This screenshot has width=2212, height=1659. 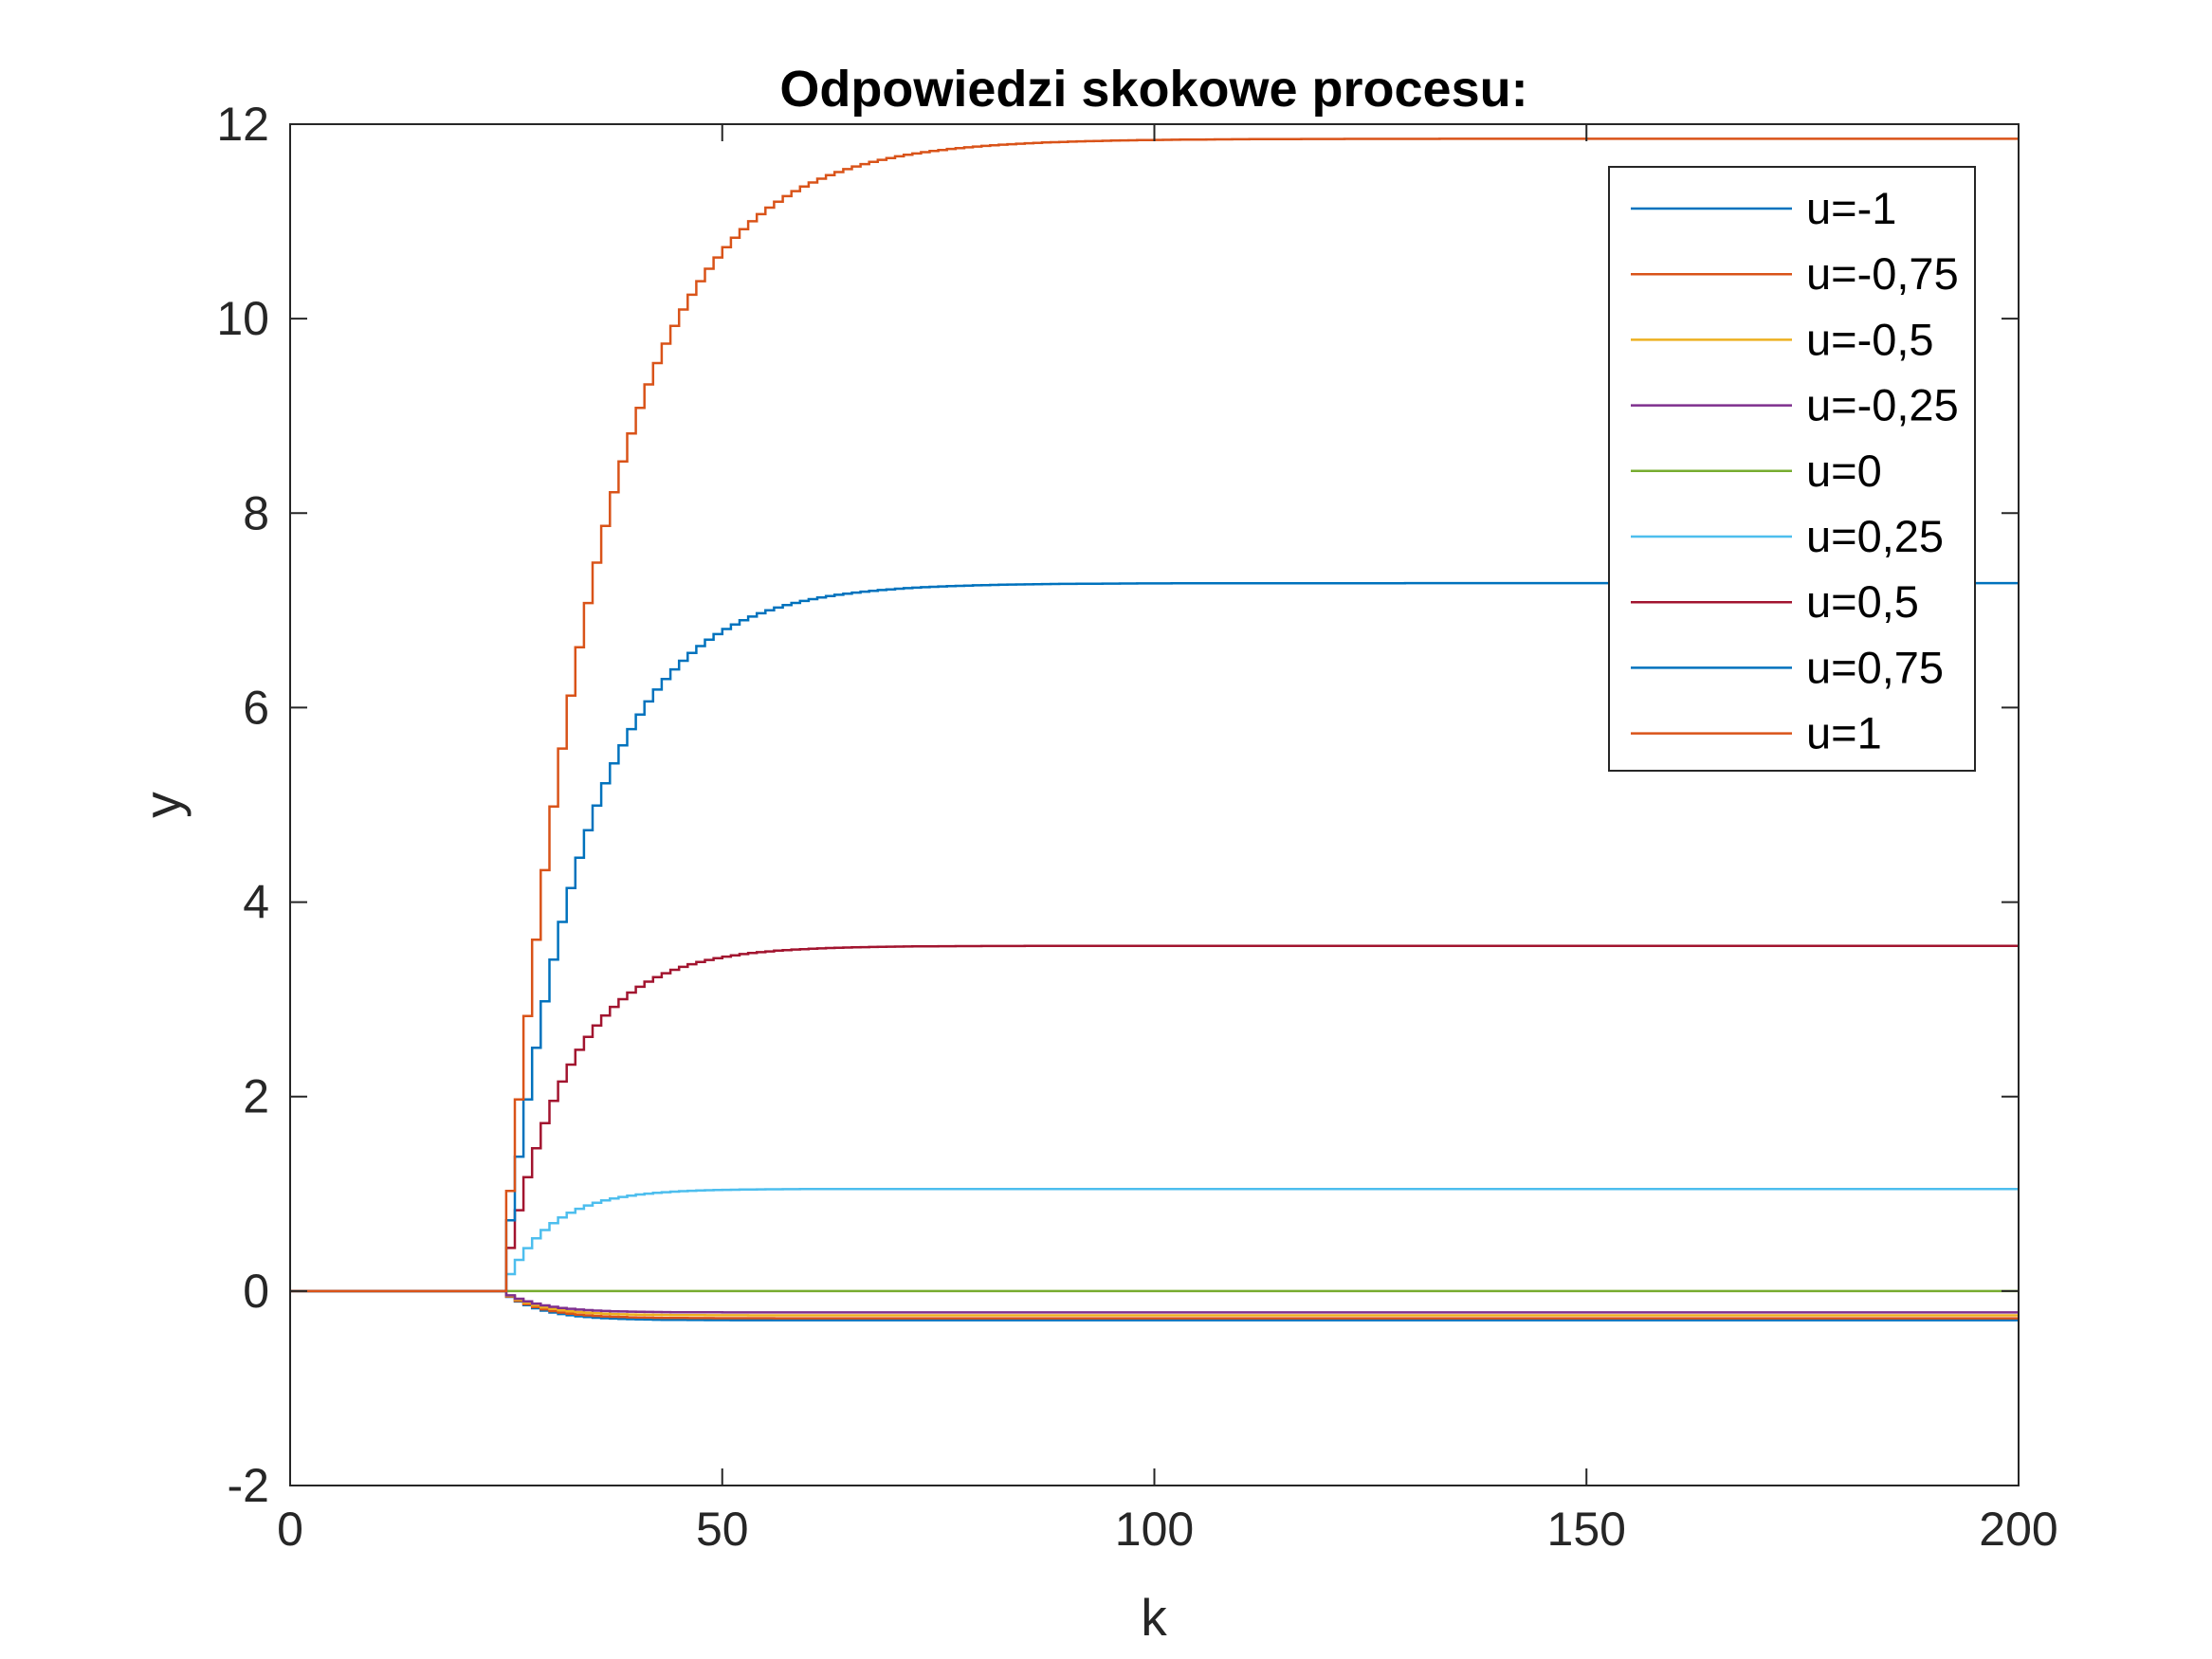 What do you see at coordinates (1844, 471) in the screenshot?
I see `legend-label: u=0` at bounding box center [1844, 471].